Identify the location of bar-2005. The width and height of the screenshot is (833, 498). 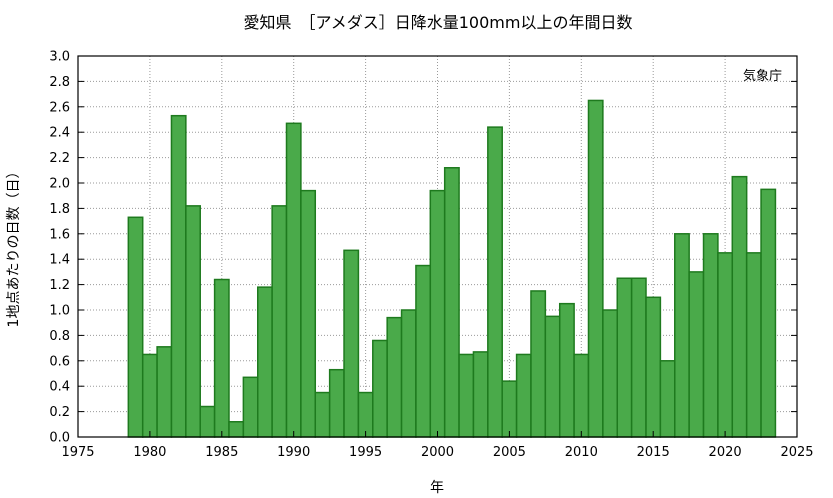
(509, 409).